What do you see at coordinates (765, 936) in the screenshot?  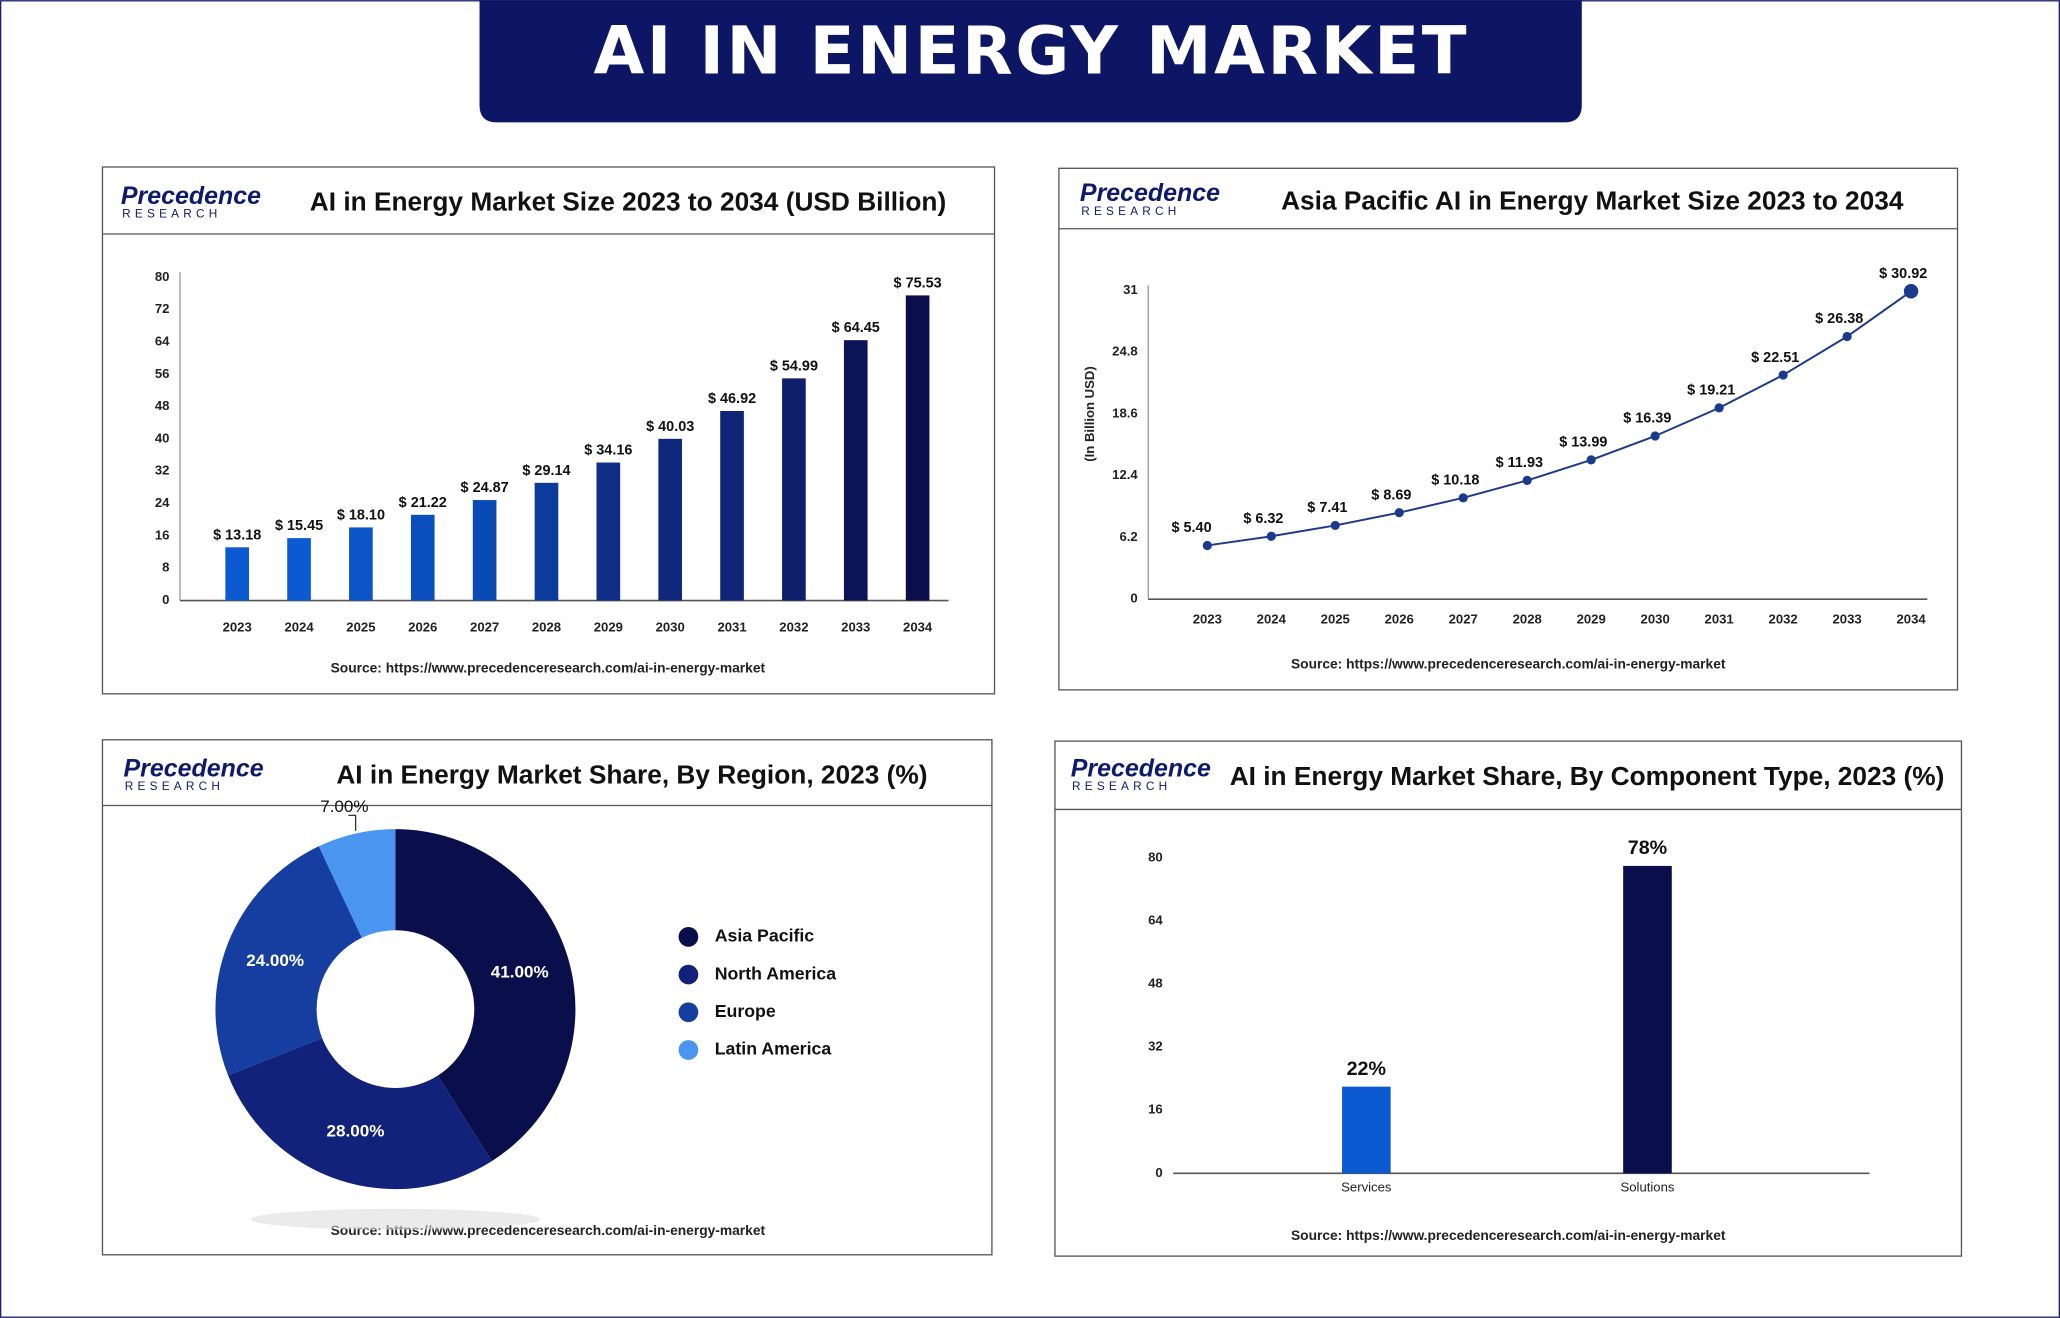 I see `legend-label: Asia Pacific` at bounding box center [765, 936].